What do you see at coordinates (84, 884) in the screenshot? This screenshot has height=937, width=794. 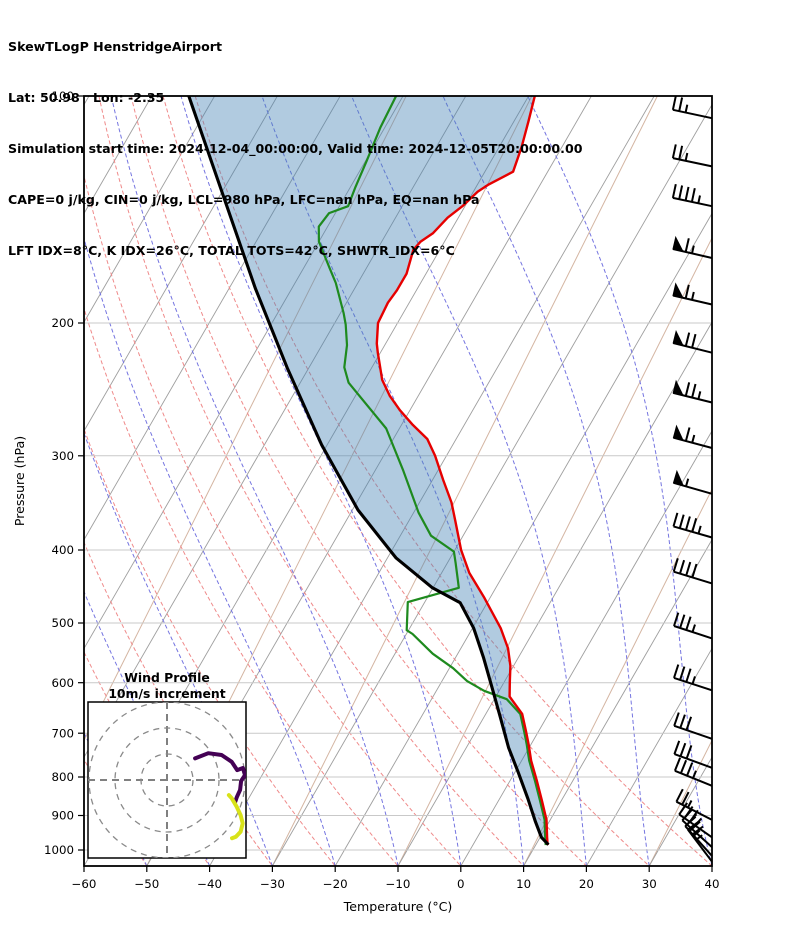 I see `x-tick-label: −60` at bounding box center [84, 884].